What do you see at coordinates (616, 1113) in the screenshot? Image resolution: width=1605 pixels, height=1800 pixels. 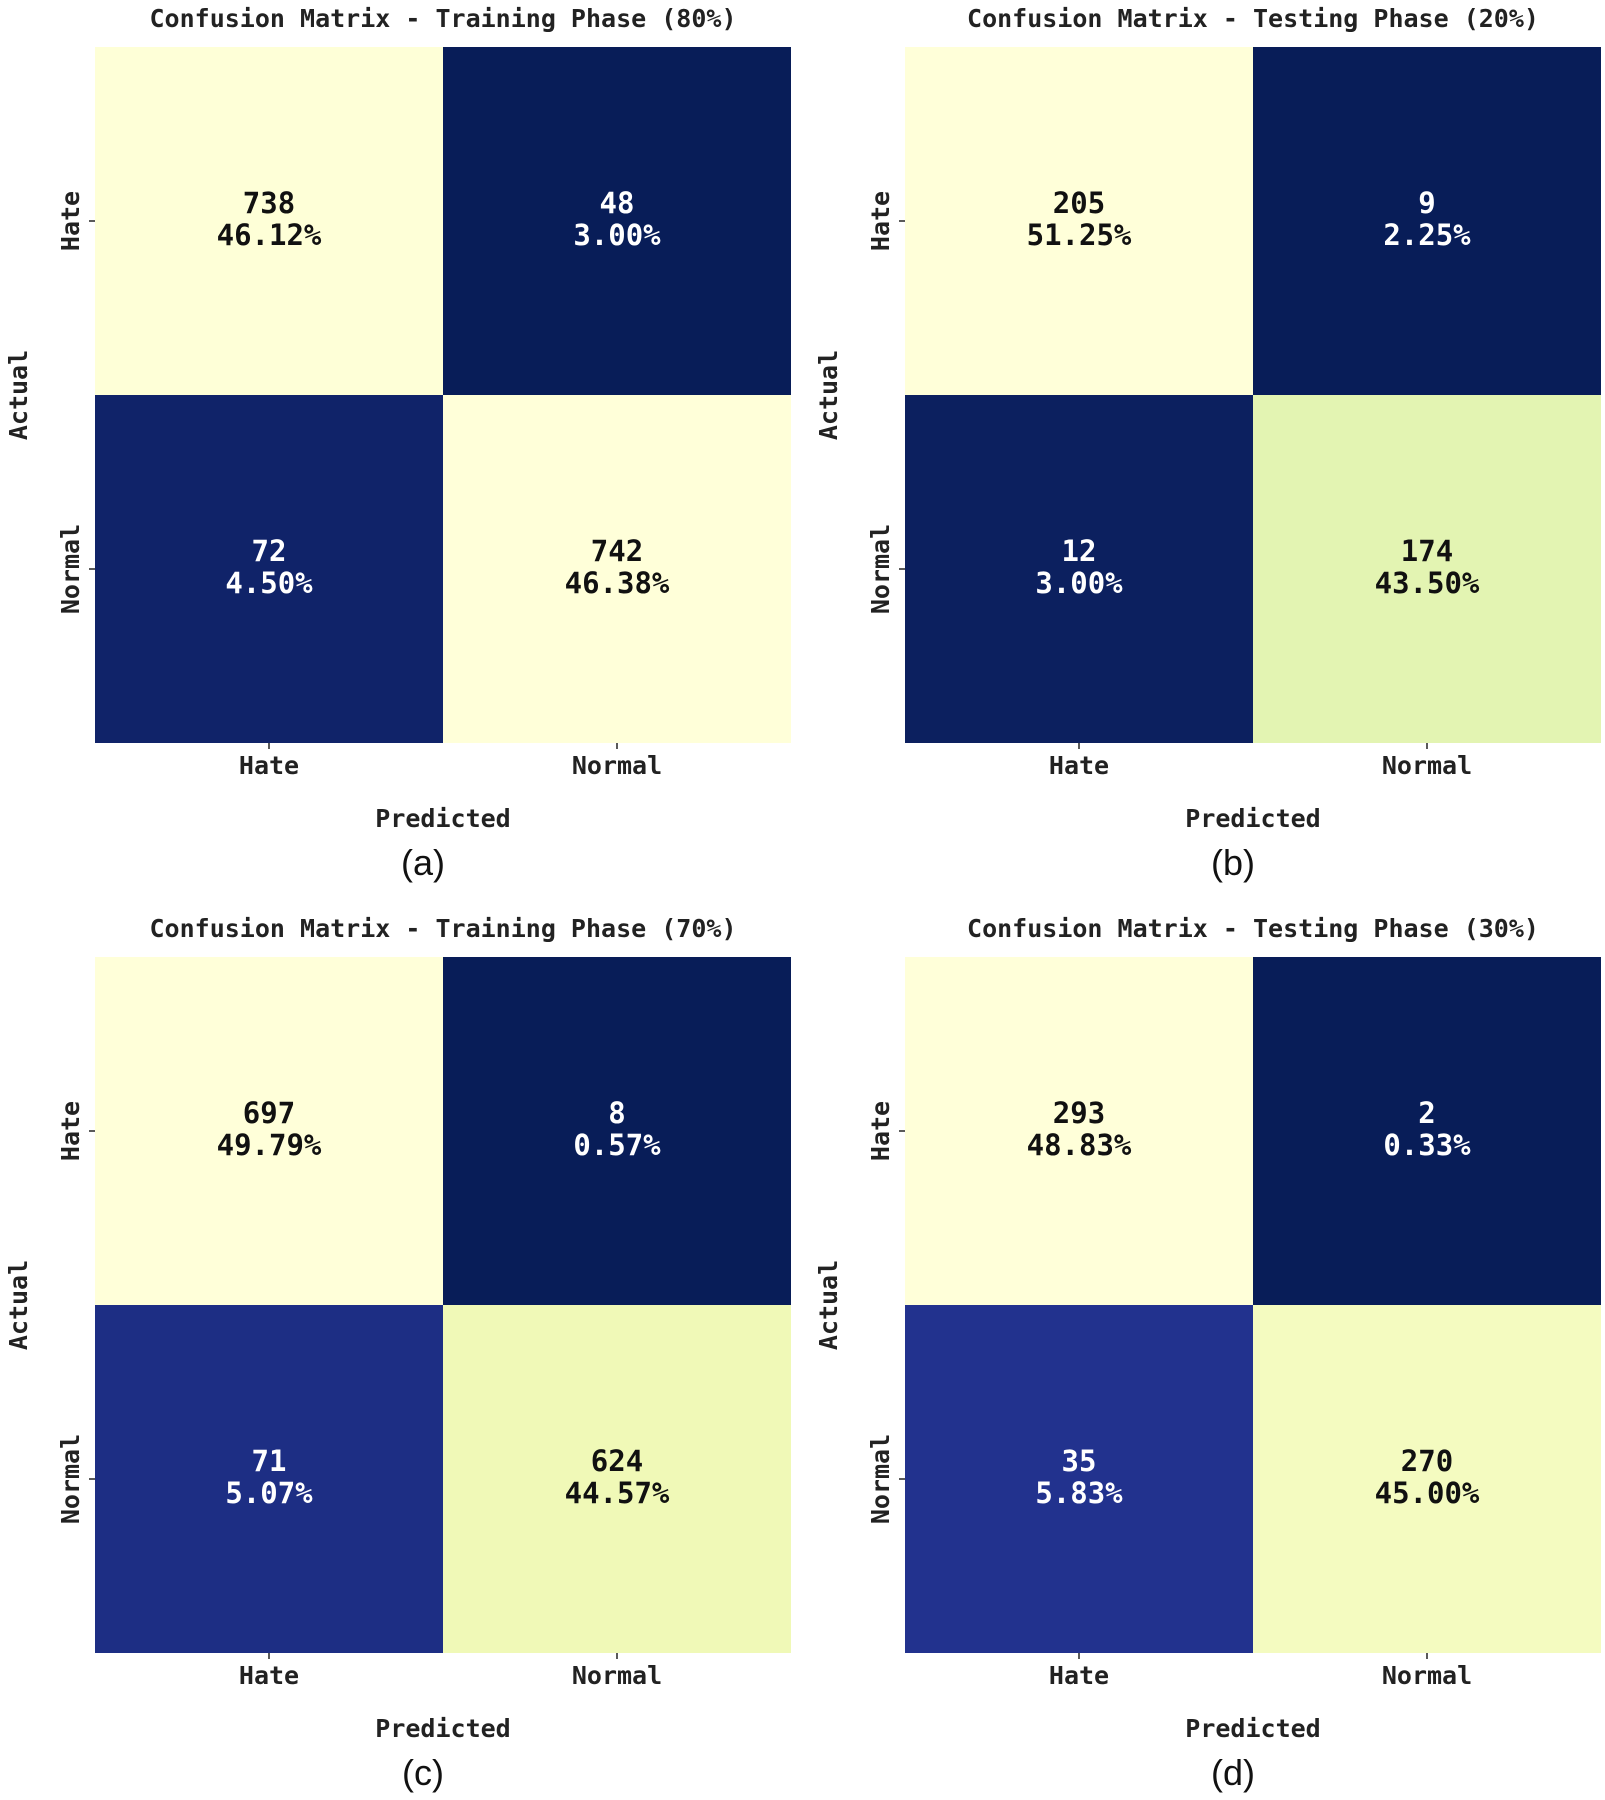 I see `cell-count: 8` at bounding box center [616, 1113].